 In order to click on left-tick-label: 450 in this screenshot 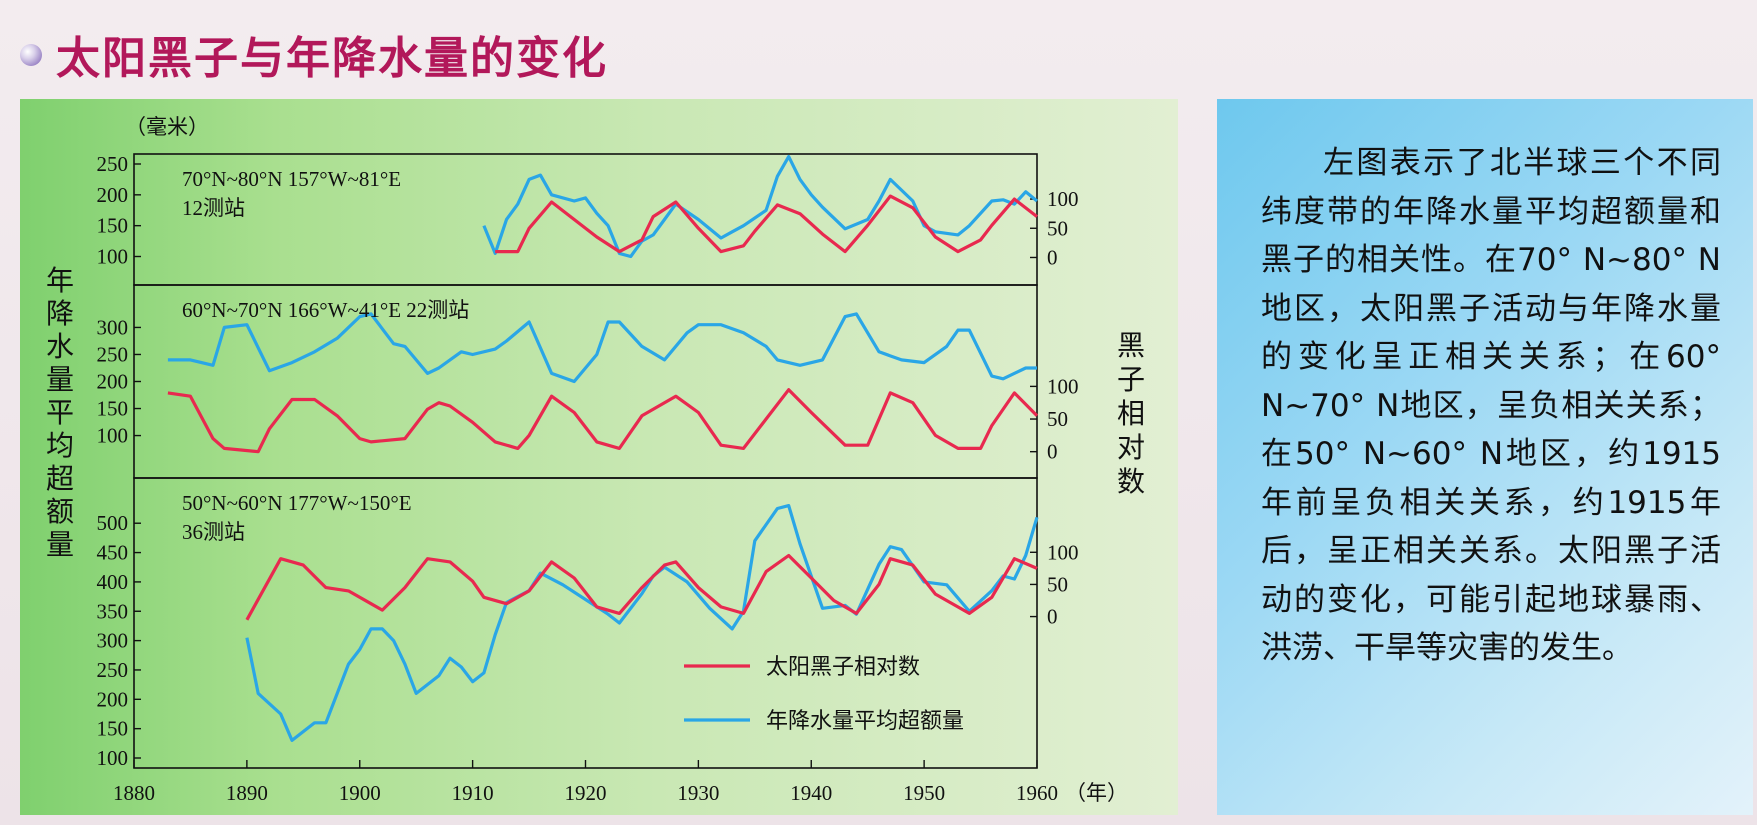, I will do `click(113, 553)`.